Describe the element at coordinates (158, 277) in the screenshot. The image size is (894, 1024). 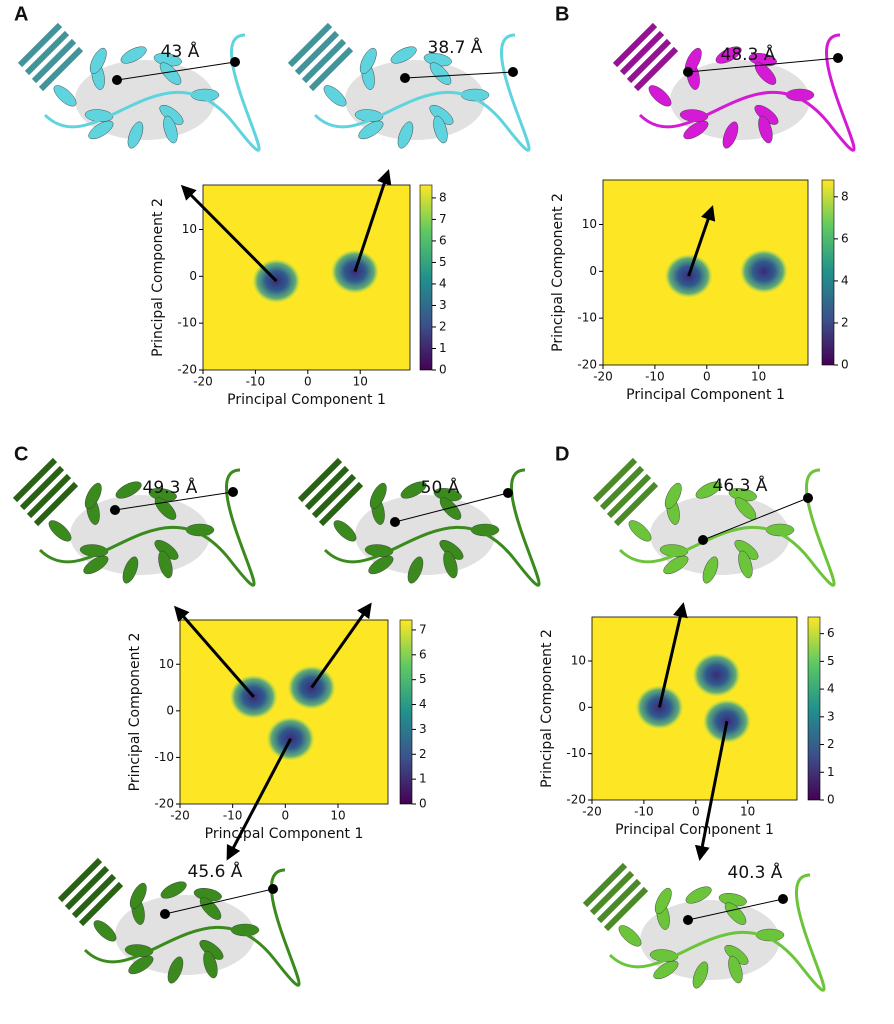
I see `y-axis-label: Principal Component 2` at that location.